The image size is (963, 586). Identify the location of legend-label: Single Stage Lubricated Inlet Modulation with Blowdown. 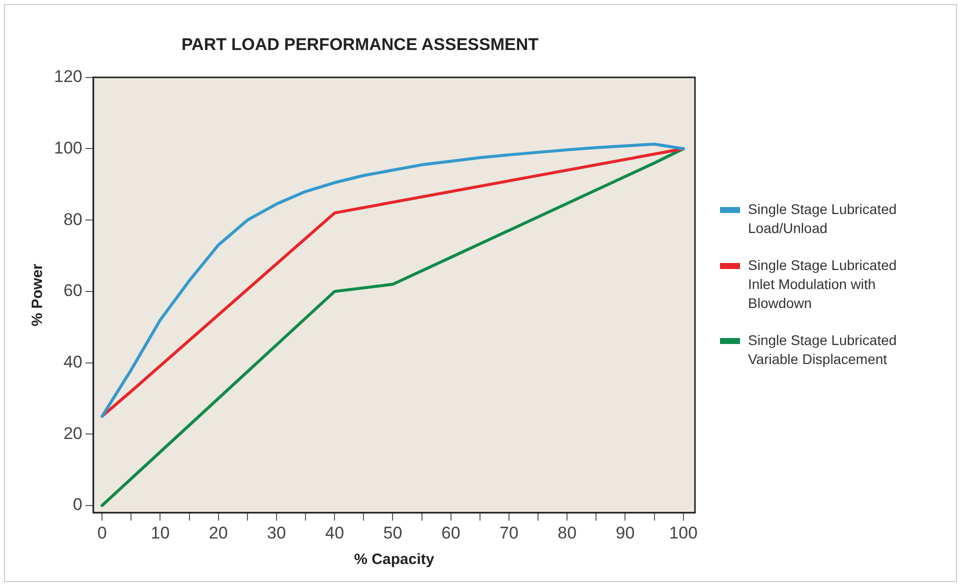
(823, 284).